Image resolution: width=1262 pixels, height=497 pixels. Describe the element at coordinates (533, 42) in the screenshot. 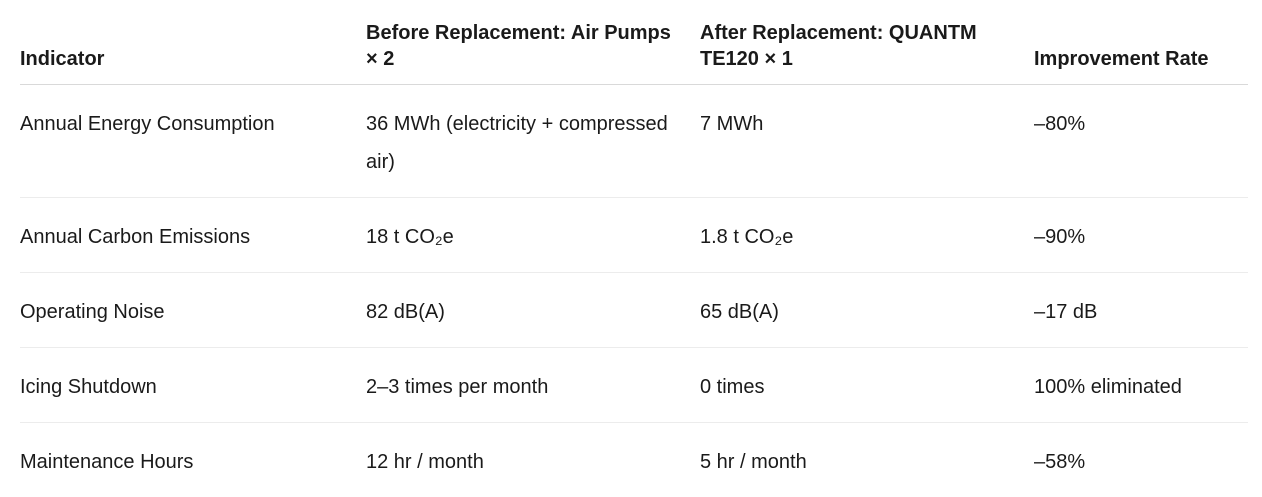

I see `header-before-replacement: Before Replacement: Air Pumps × 2` at that location.